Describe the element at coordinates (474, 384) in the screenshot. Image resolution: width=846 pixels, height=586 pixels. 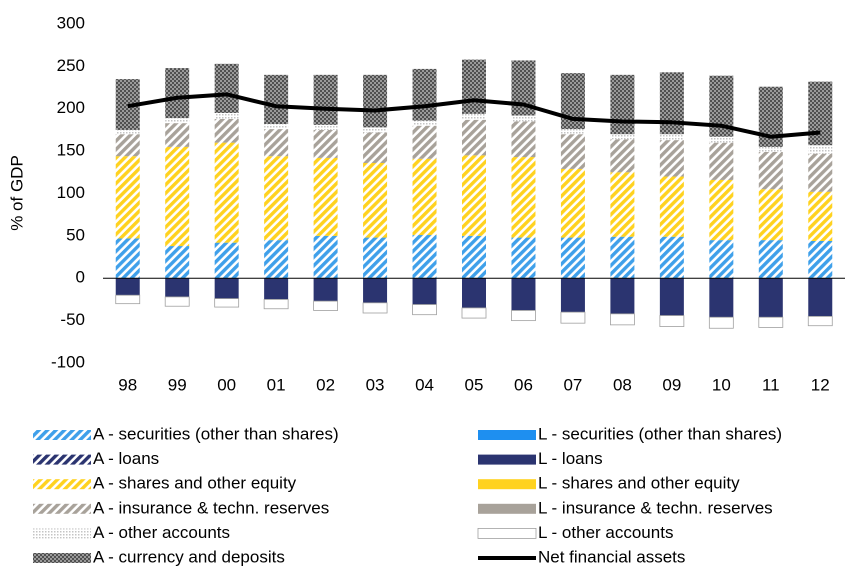
I see `x-tick-label: 05` at that location.